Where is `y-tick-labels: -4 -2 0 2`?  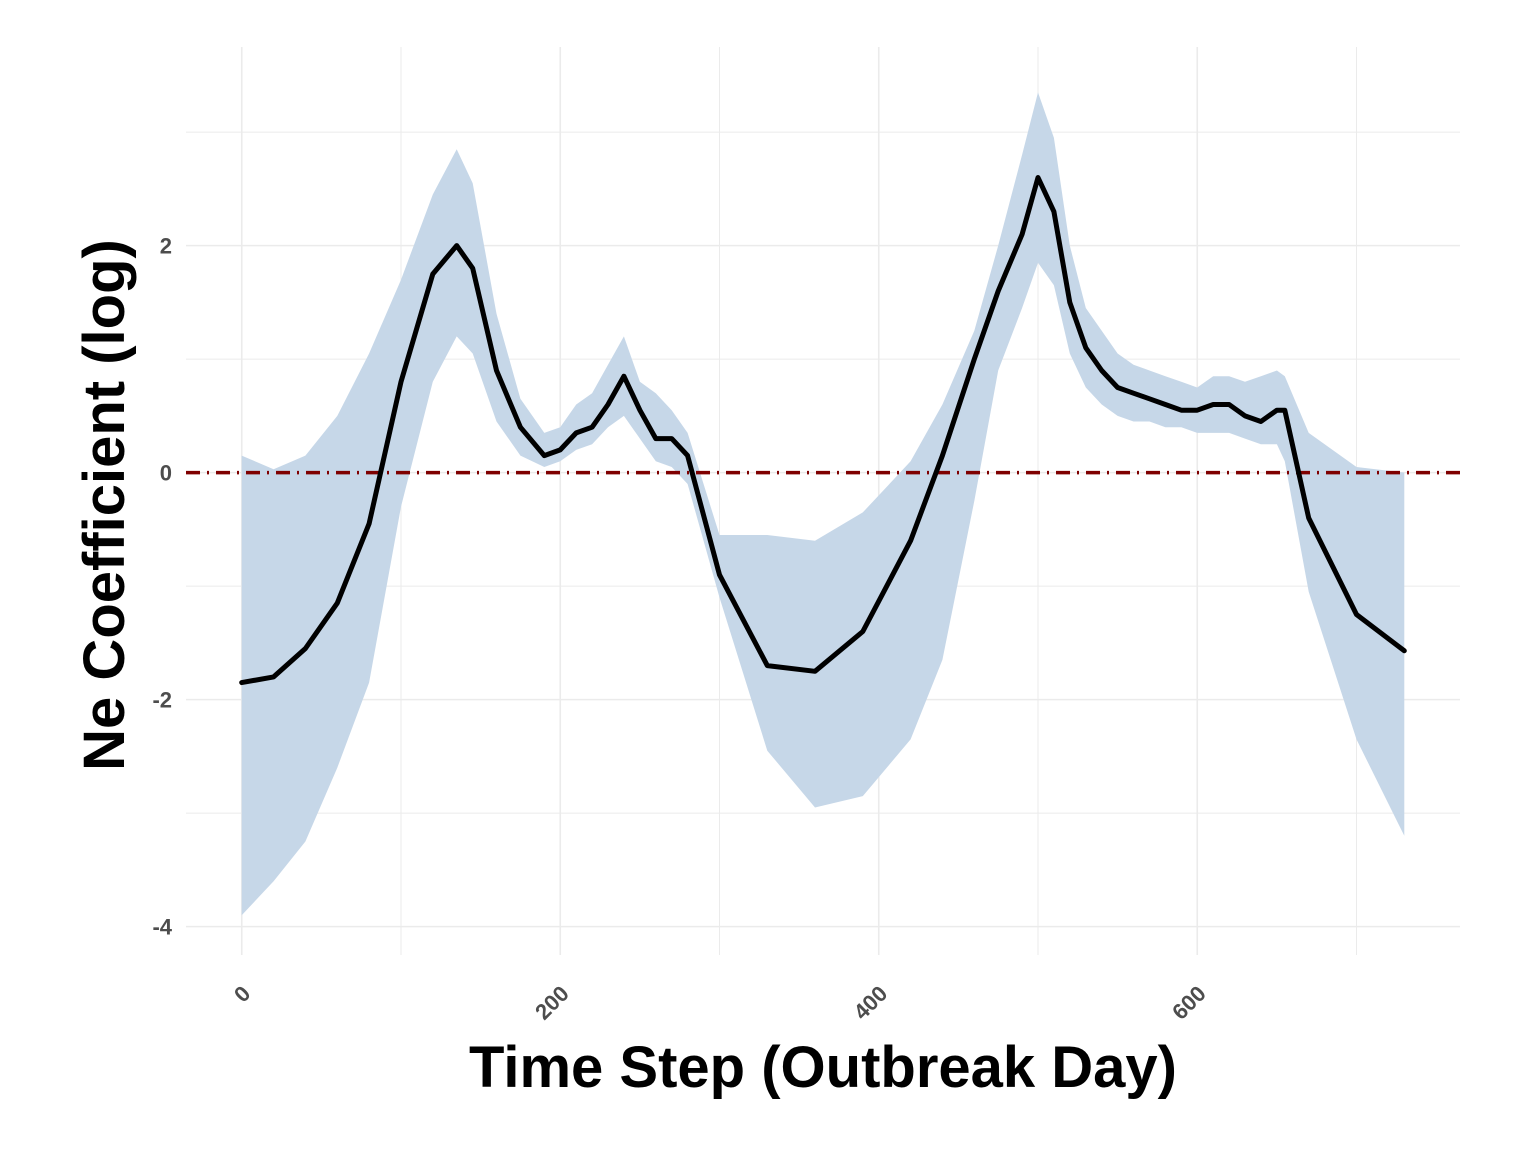 y-tick-labels: -4 -2 0 2 is located at coordinates (162, 587).